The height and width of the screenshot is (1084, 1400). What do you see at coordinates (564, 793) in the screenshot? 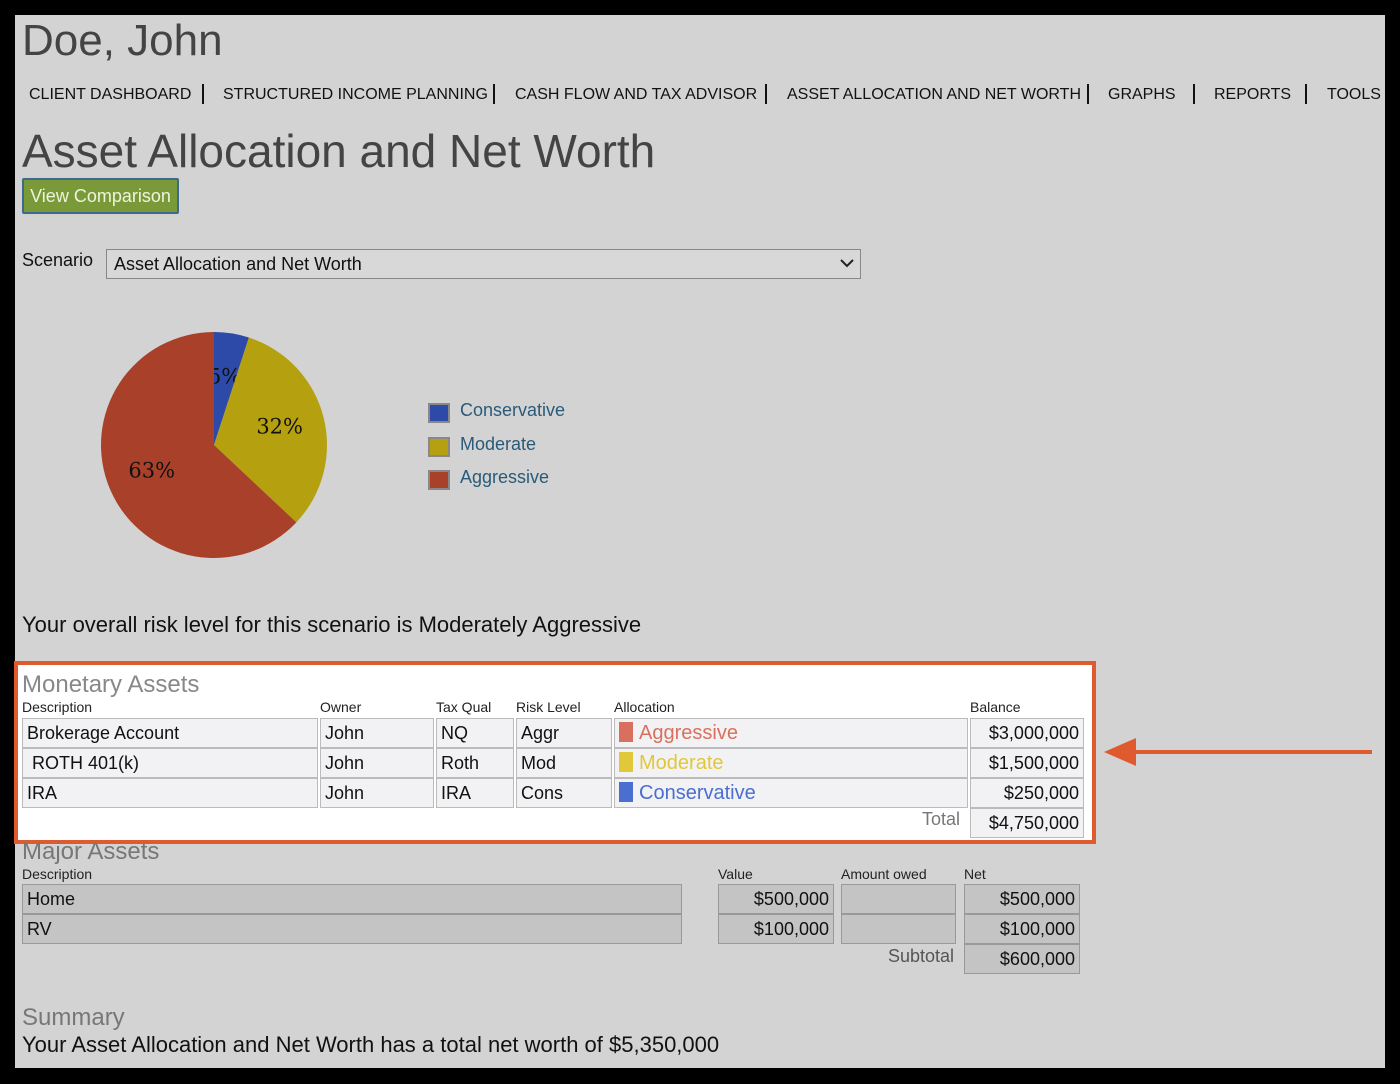
I see `table-cell: Cons` at bounding box center [564, 793].